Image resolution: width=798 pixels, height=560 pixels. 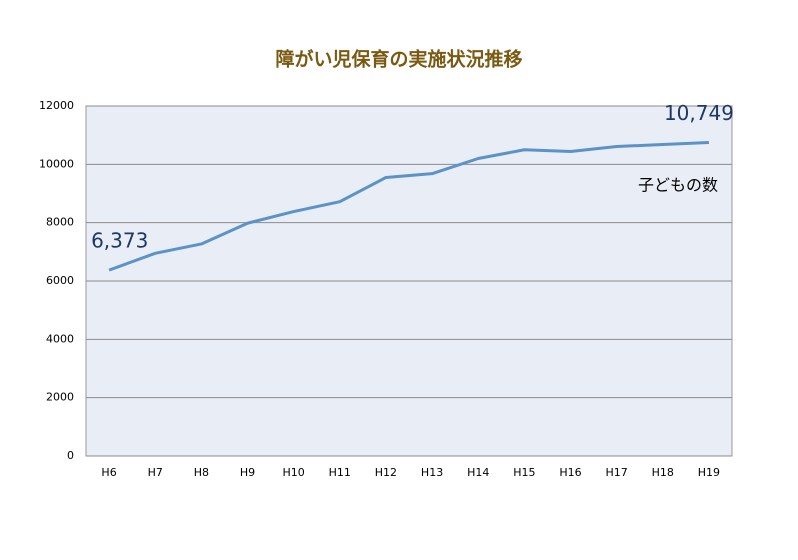 I want to click on x-tick-label: H16, so click(x=570, y=472).